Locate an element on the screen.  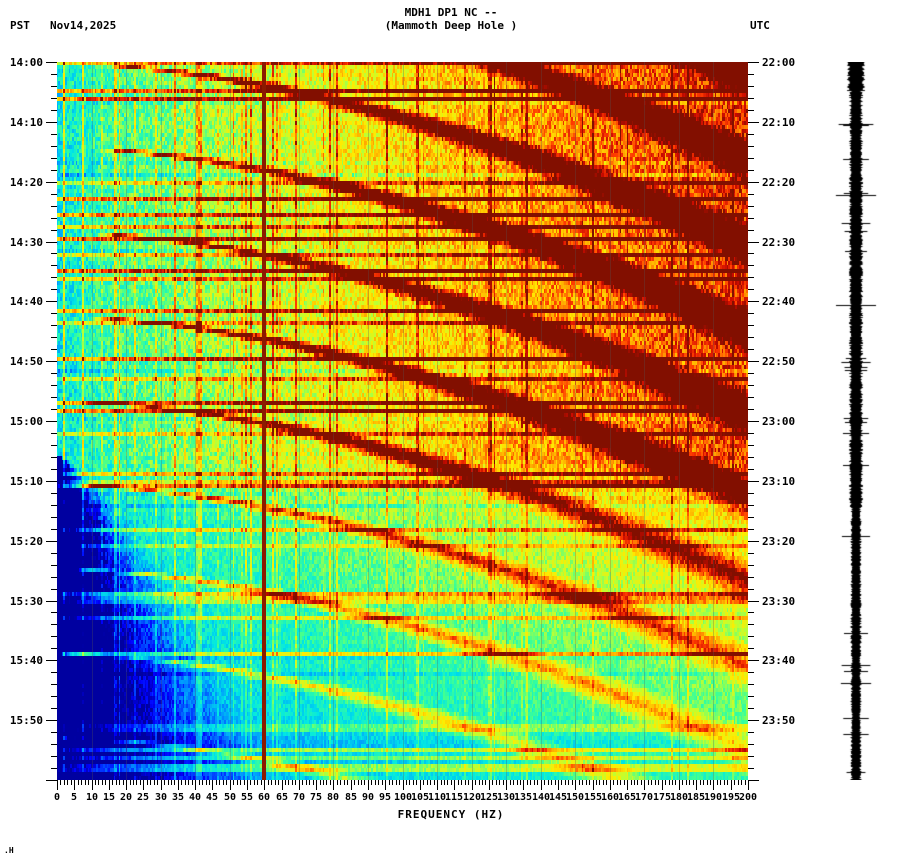
frequency-tick-label: 190 is located at coordinates (713, 797).